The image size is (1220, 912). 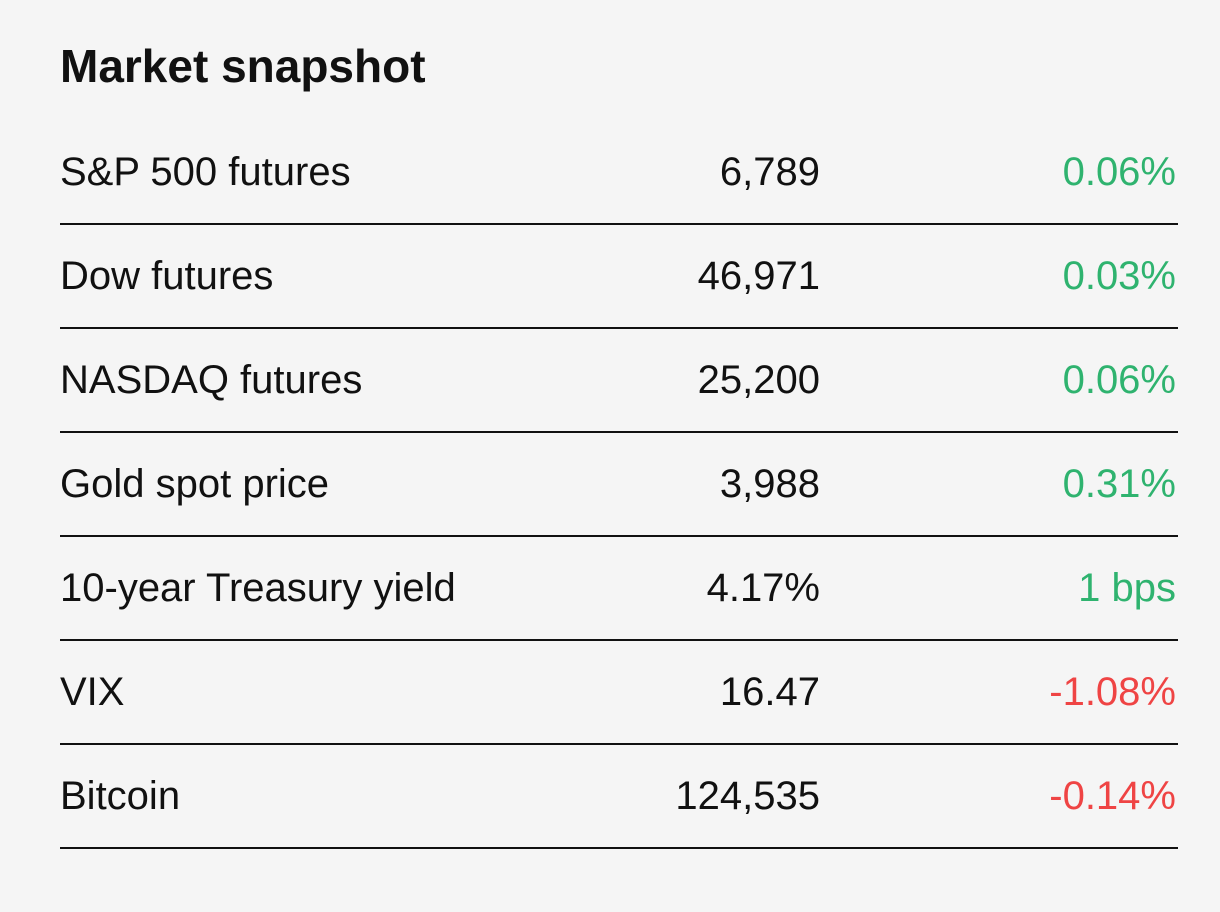 What do you see at coordinates (92, 692) in the screenshot?
I see `row-name: VIX` at bounding box center [92, 692].